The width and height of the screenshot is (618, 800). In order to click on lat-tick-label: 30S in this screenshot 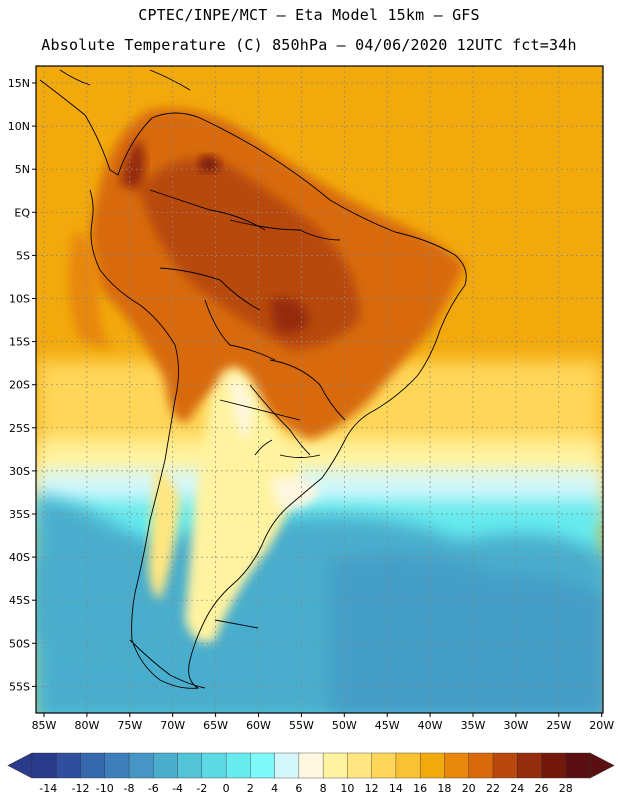, I will do `click(19, 471)`.